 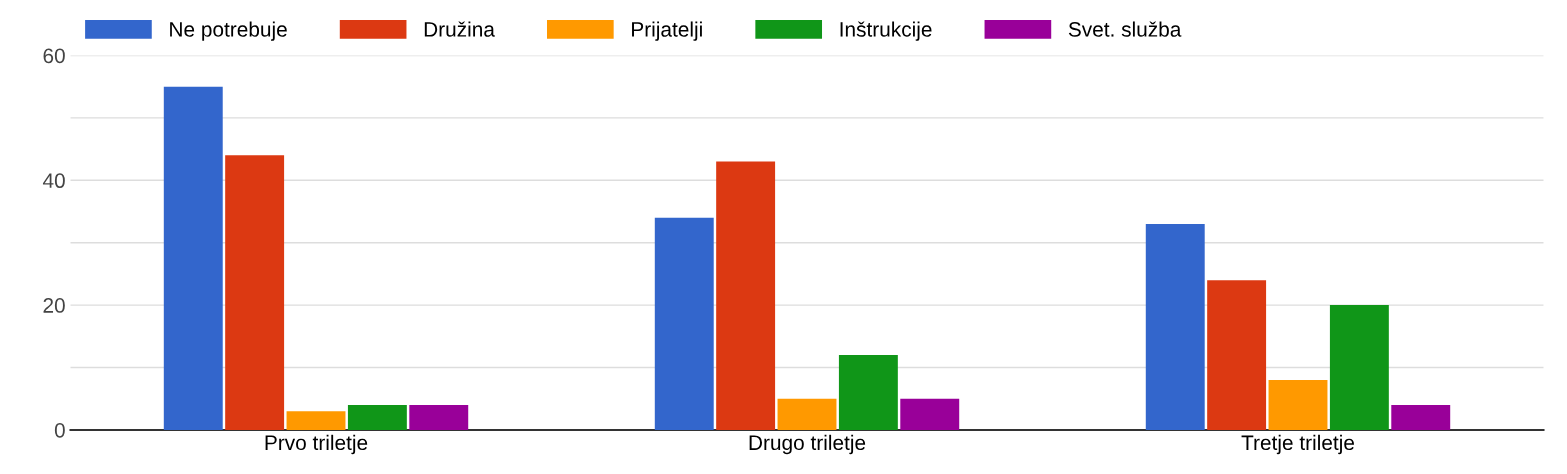 What do you see at coordinates (53, 181) in the screenshot?
I see `y-tick-label: 40` at bounding box center [53, 181].